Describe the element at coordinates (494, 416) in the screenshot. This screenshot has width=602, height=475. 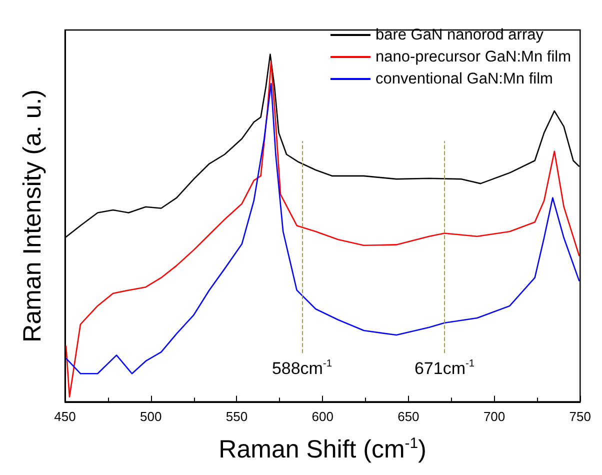
I see `x-tick-label: 700` at that location.